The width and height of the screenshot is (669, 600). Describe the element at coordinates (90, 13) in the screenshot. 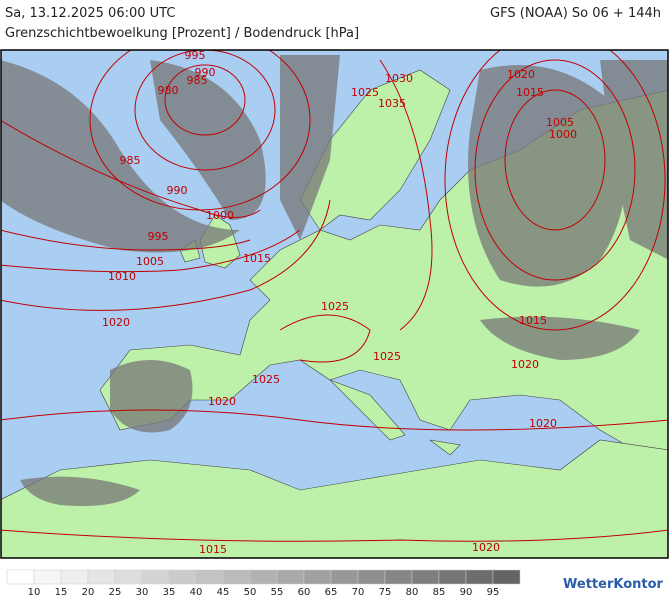

I see `date-label: Sa, 13.12.2025 06:00 UTC` at that location.